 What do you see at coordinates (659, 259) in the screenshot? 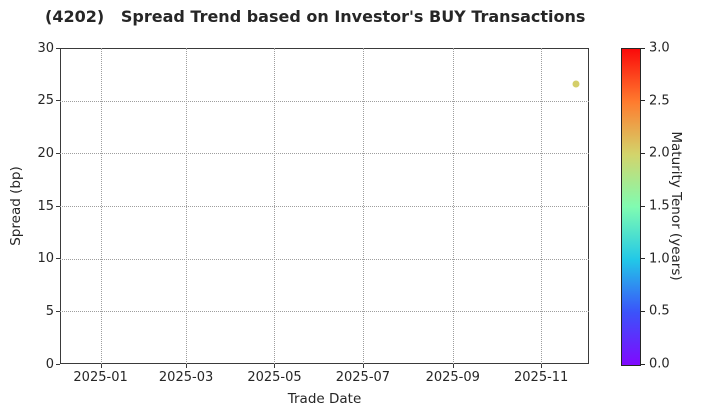
I see `colorbar-tick-label: 1.0` at bounding box center [659, 259].